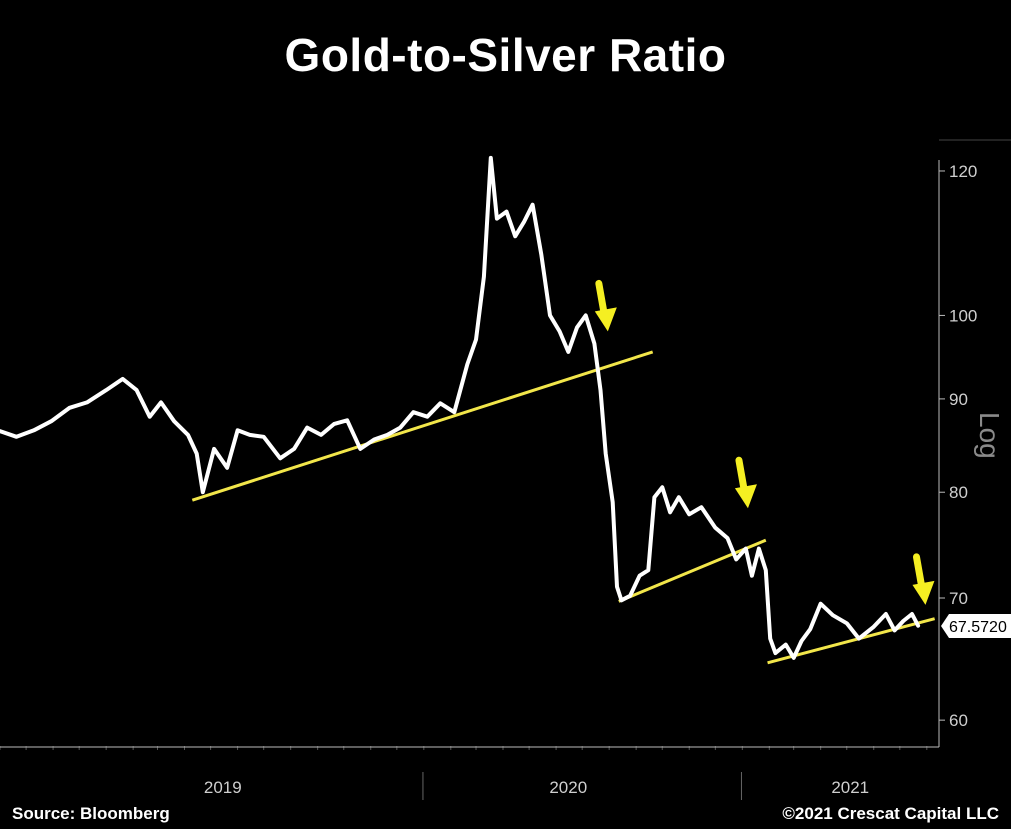 This screenshot has width=1011, height=829. I want to click on copyright-label: ©2021 Crescat Capital LLC, so click(890, 813).